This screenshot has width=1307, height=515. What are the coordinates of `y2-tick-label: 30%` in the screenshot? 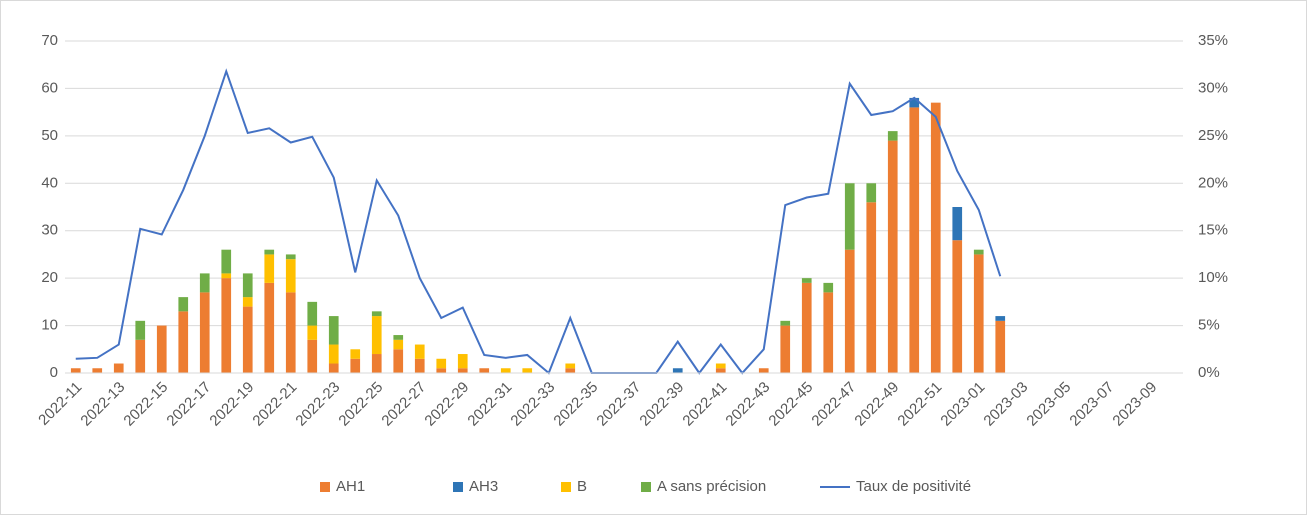 It's located at (1213, 87).